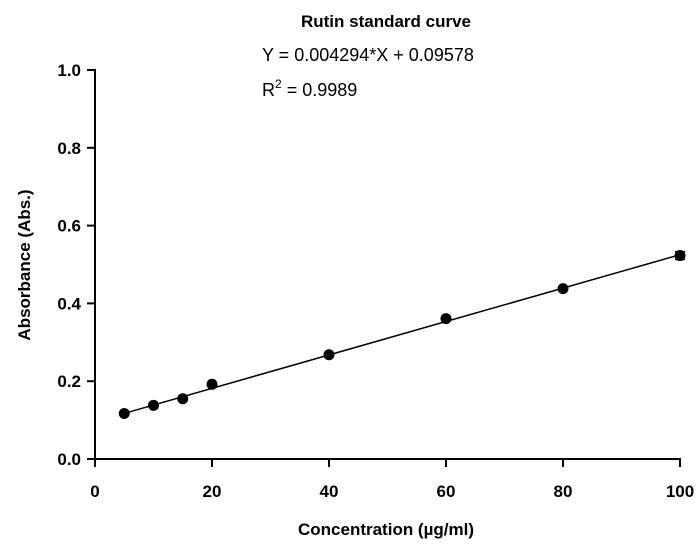 Image resolution: width=699 pixels, height=544 pixels. What do you see at coordinates (386, 21) in the screenshot?
I see `chart-title: Rutin standard curve` at bounding box center [386, 21].